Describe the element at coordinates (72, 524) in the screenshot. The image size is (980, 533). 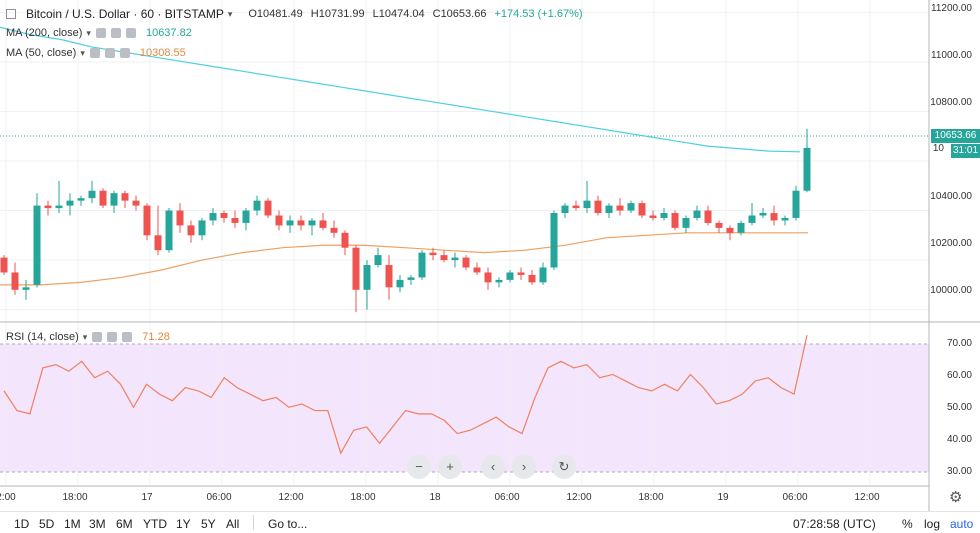
I see `range-1m: 1M` at that location.